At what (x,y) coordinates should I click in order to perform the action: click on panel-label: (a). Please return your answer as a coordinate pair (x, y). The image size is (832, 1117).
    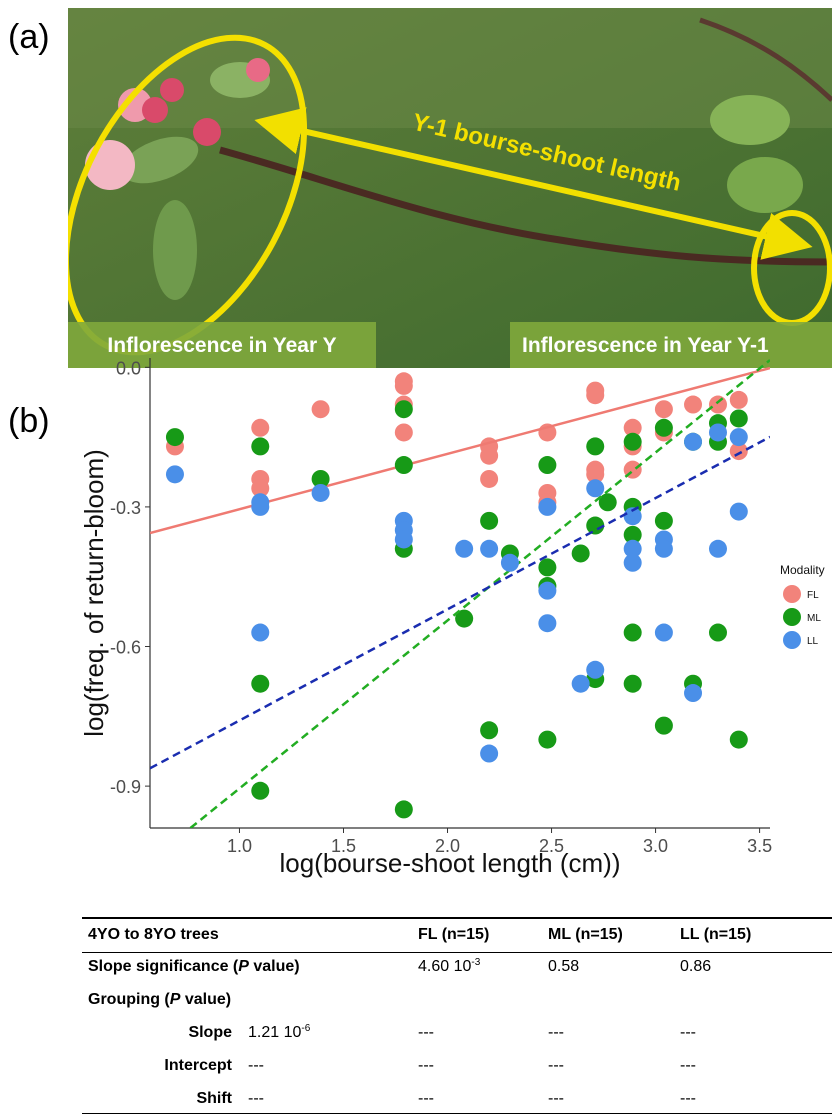
    Looking at the image, I should click on (29, 37).